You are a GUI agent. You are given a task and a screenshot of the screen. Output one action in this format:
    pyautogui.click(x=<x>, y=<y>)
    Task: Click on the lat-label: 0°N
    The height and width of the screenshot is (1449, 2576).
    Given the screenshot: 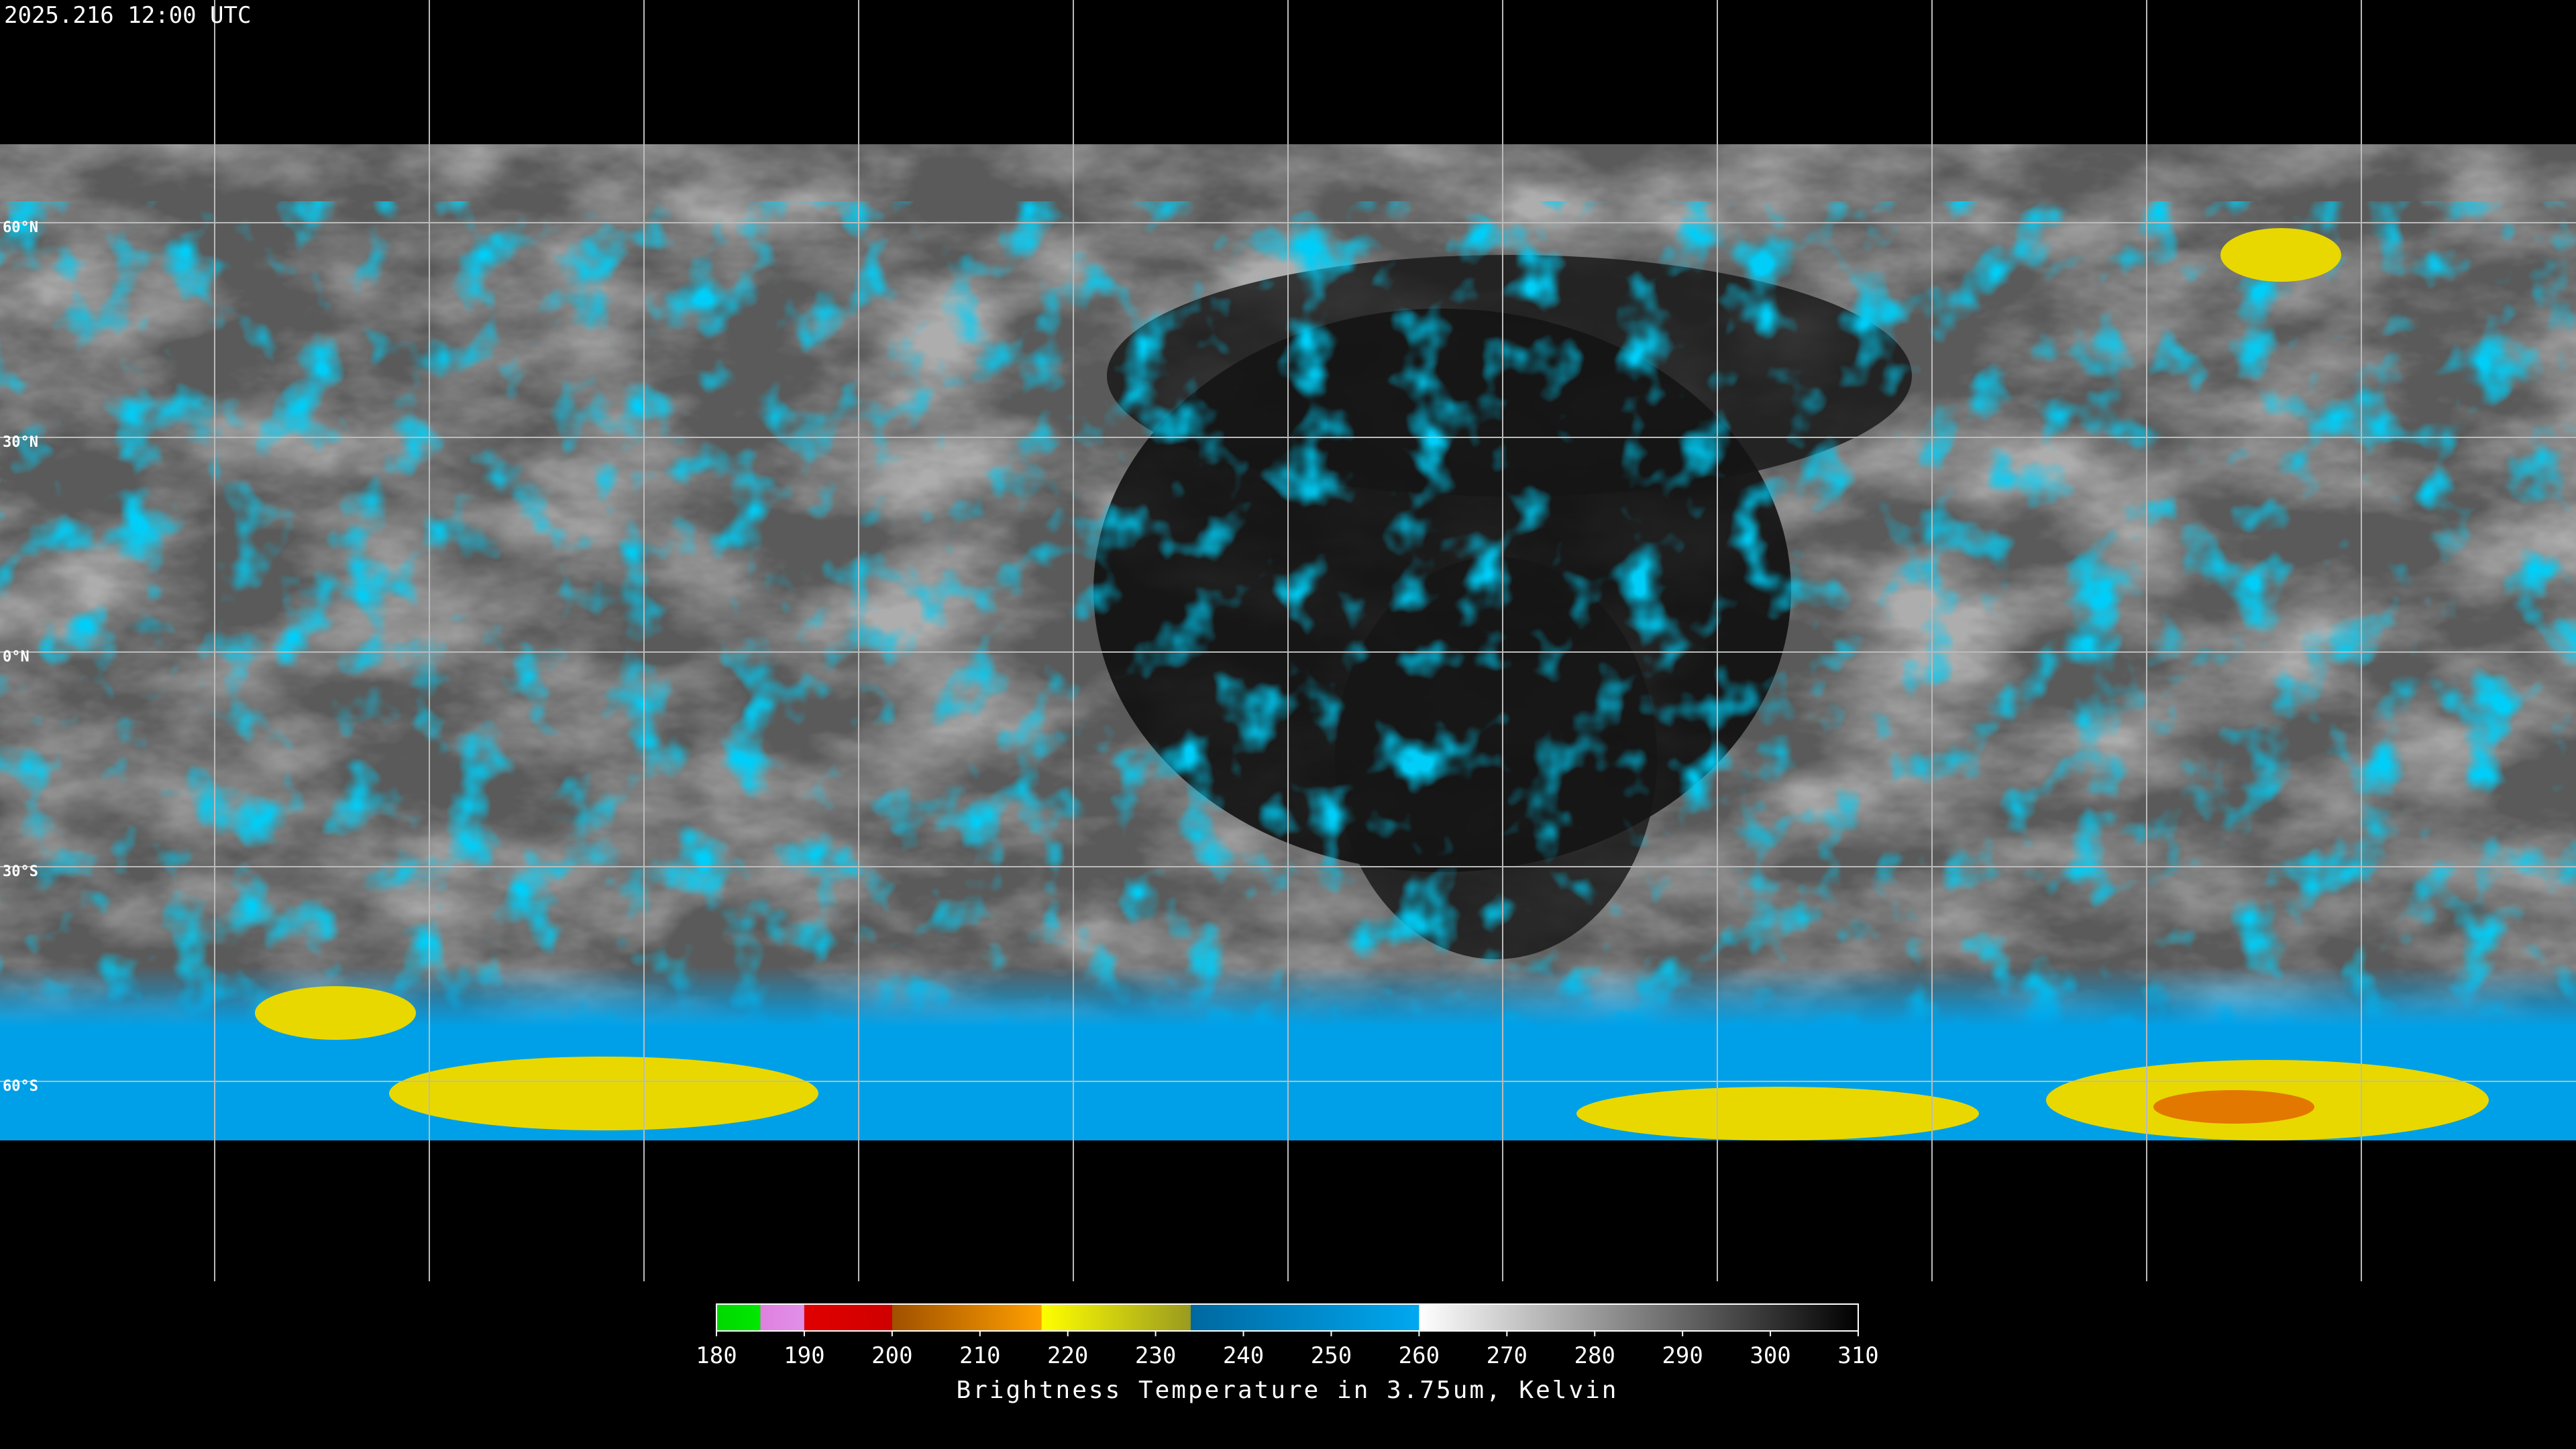 What is the action you would take?
    pyautogui.click(x=16, y=657)
    